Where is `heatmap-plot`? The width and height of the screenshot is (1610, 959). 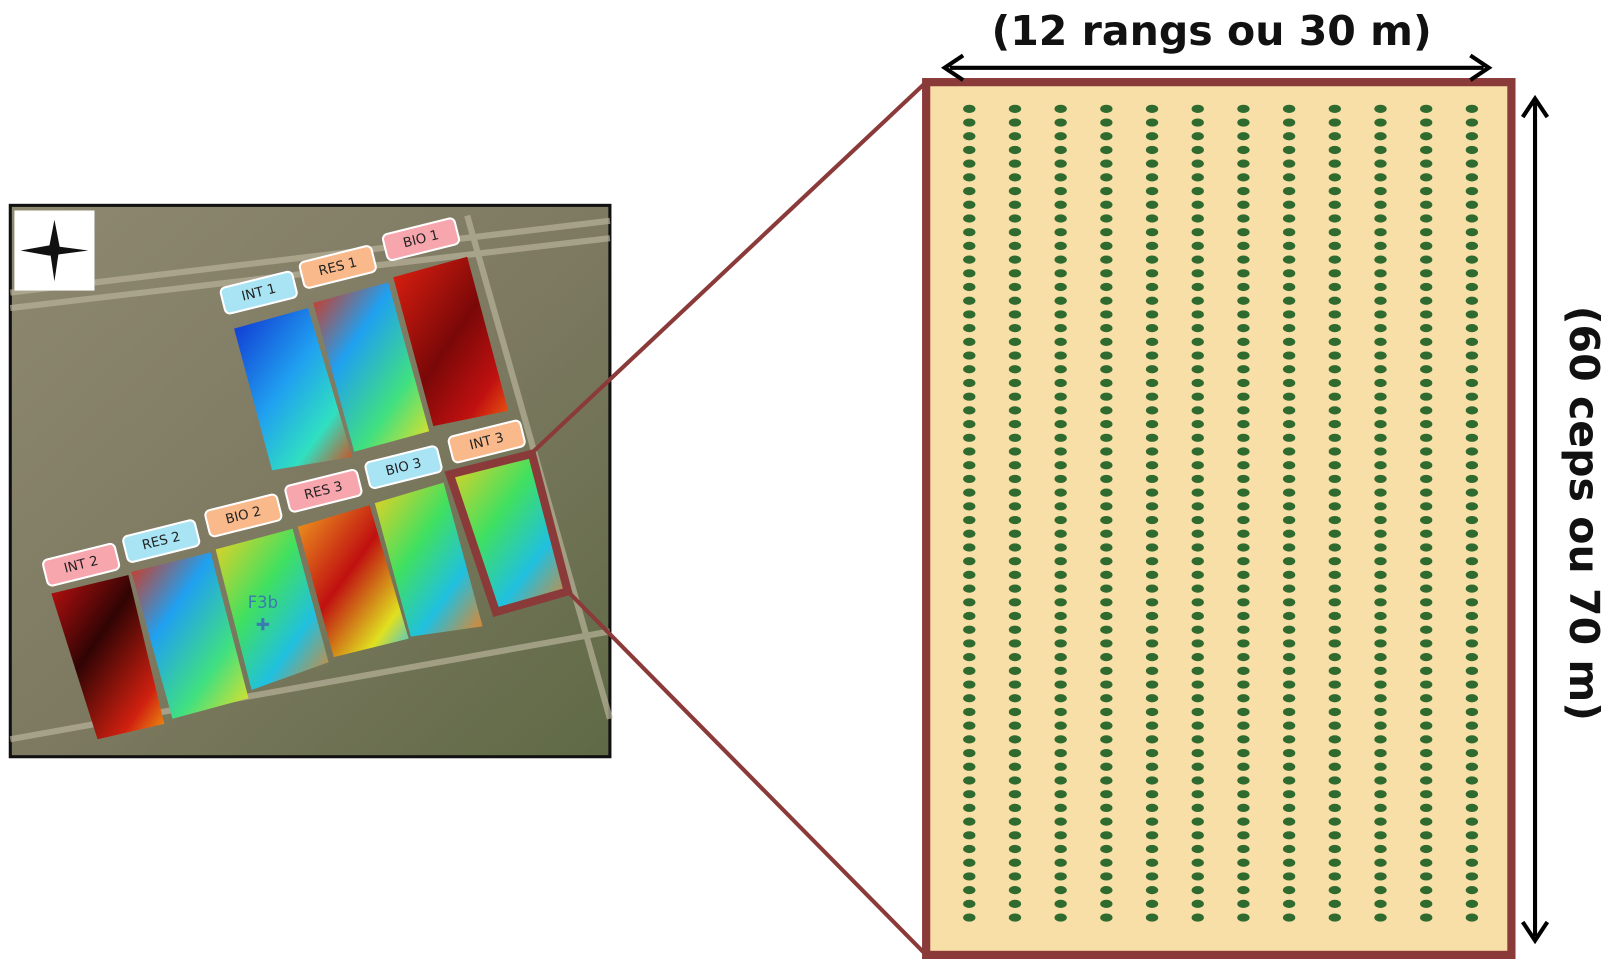 heatmap-plot is located at coordinates (371, 367).